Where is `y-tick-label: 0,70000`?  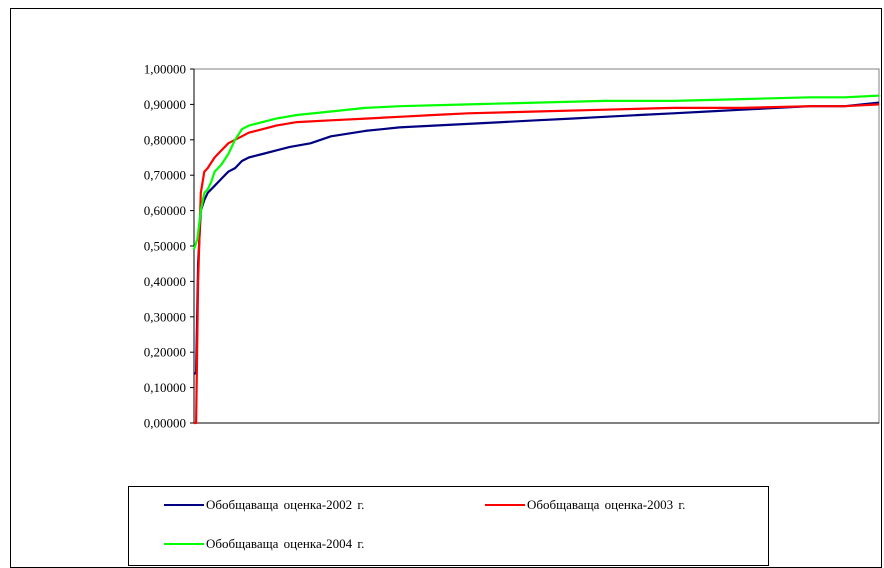 y-tick-label: 0,70000 is located at coordinates (165, 175).